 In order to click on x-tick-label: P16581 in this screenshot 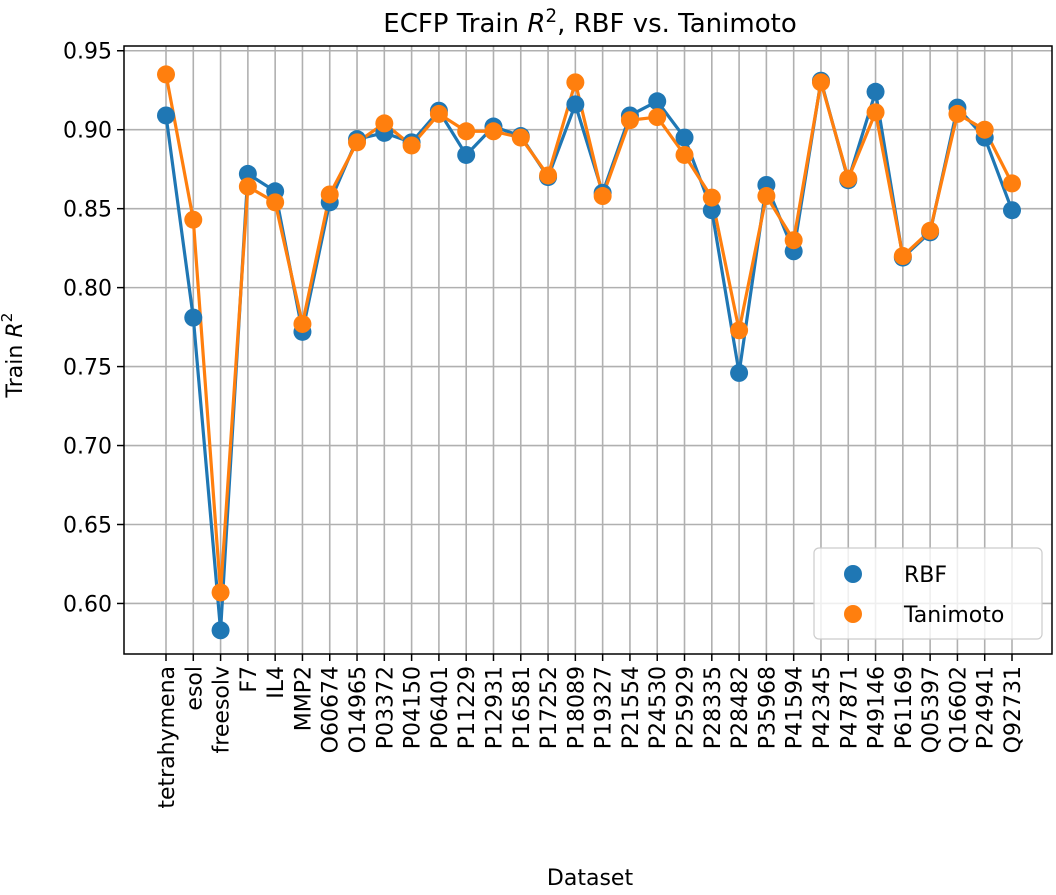, I will do `click(522, 707)`.